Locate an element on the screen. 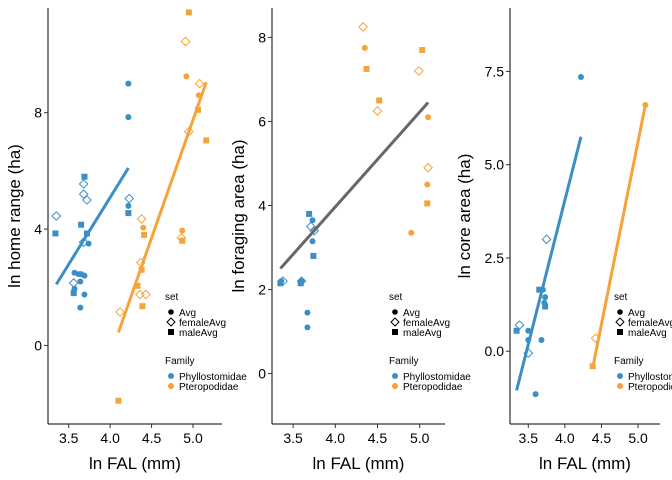 The height and width of the screenshot is (480, 672). legend-avg-key is located at coordinates (620, 312).